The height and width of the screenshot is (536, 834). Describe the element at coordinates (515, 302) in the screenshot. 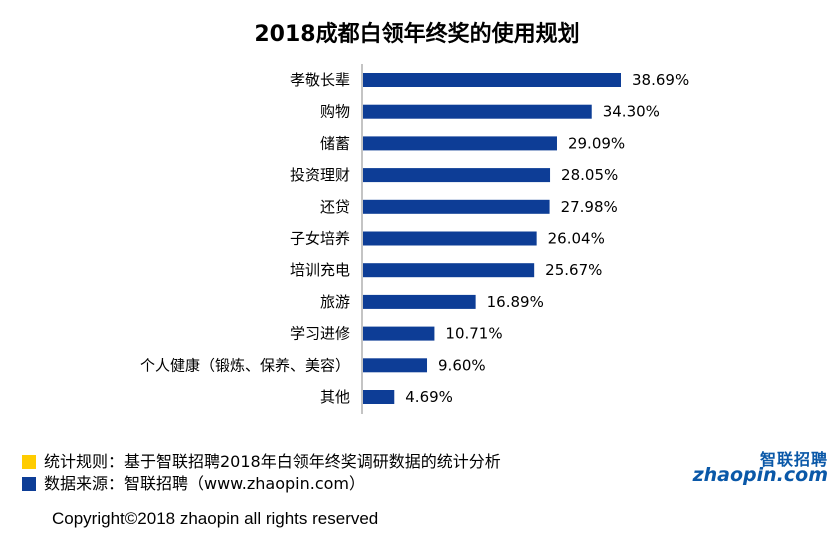

I see `value-label: 16.89%` at that location.